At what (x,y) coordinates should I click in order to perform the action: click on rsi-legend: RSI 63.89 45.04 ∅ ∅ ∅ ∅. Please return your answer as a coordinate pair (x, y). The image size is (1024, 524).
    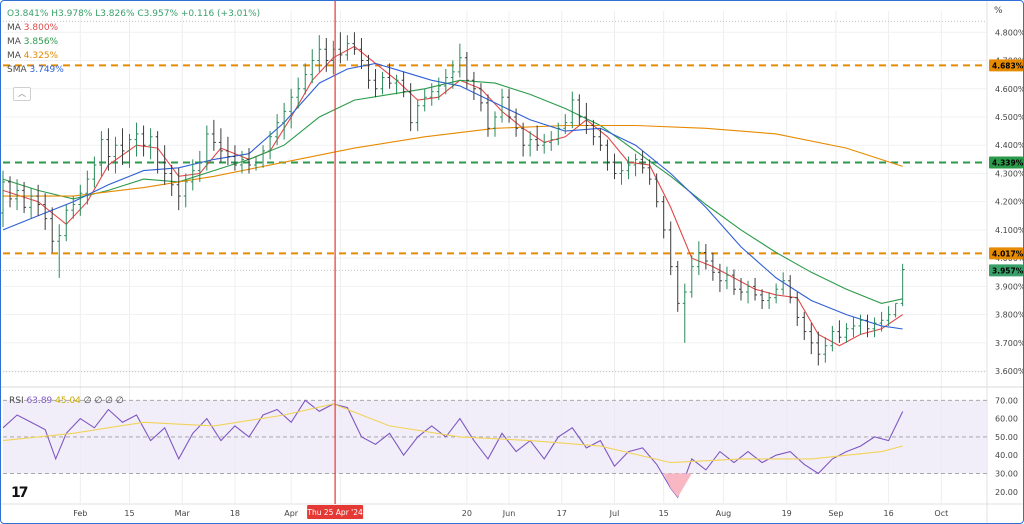
    Looking at the image, I should click on (66, 401).